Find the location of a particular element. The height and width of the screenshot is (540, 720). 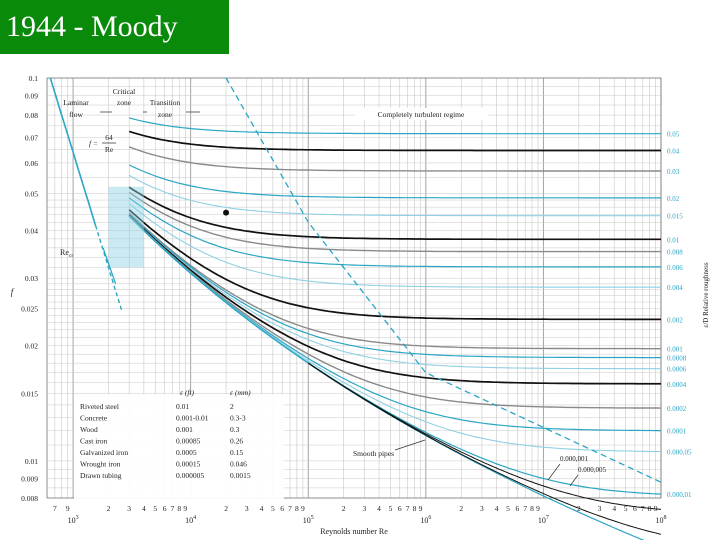

y-tick-label: 0.01 is located at coordinates (31, 461).